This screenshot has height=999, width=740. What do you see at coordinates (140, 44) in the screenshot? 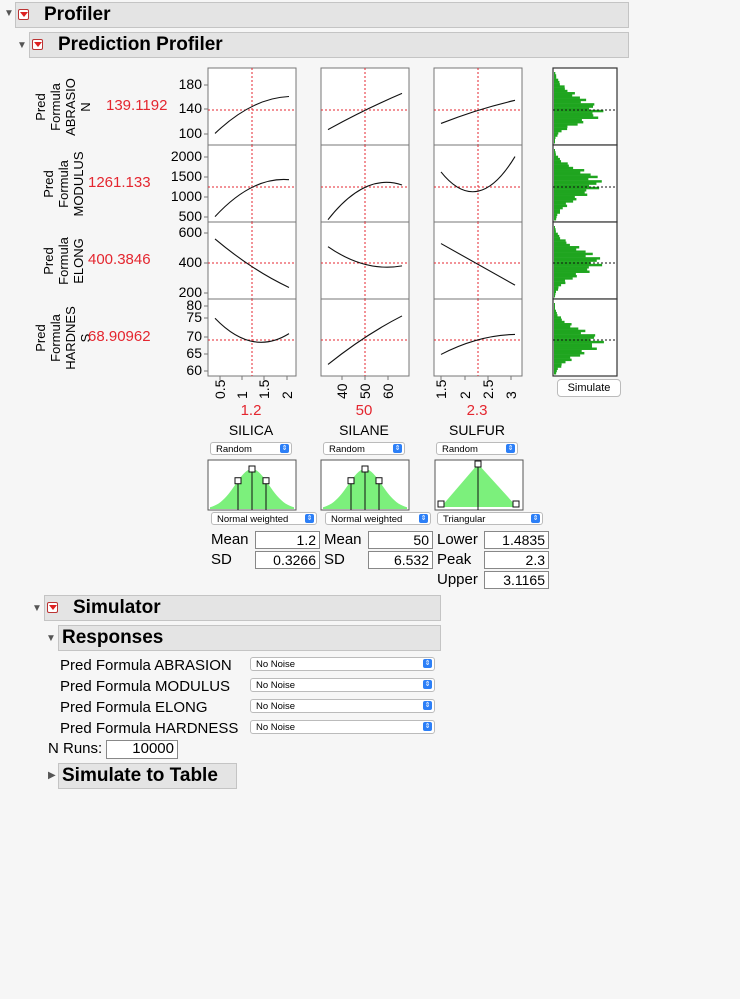
I see `prediction-profiler-title: Prediction Profiler` at bounding box center [140, 44].